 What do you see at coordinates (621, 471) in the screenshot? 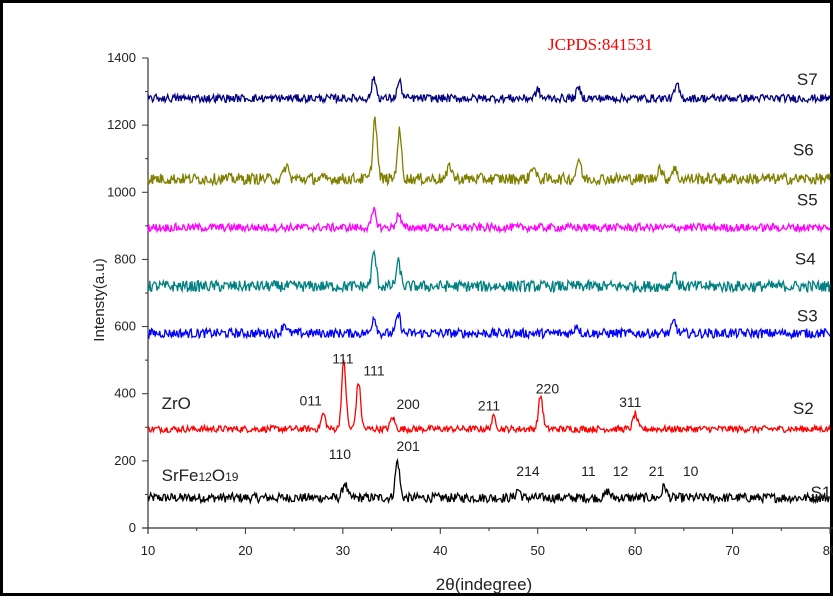
I see `peak-label: 12` at bounding box center [621, 471].